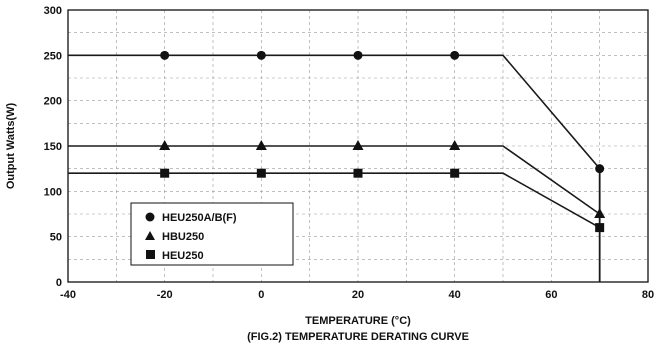 This screenshot has height=347, width=664. I want to click on chart-caption: (FIG.2) TEMPERATURE DERATING CURVE, so click(358, 337).